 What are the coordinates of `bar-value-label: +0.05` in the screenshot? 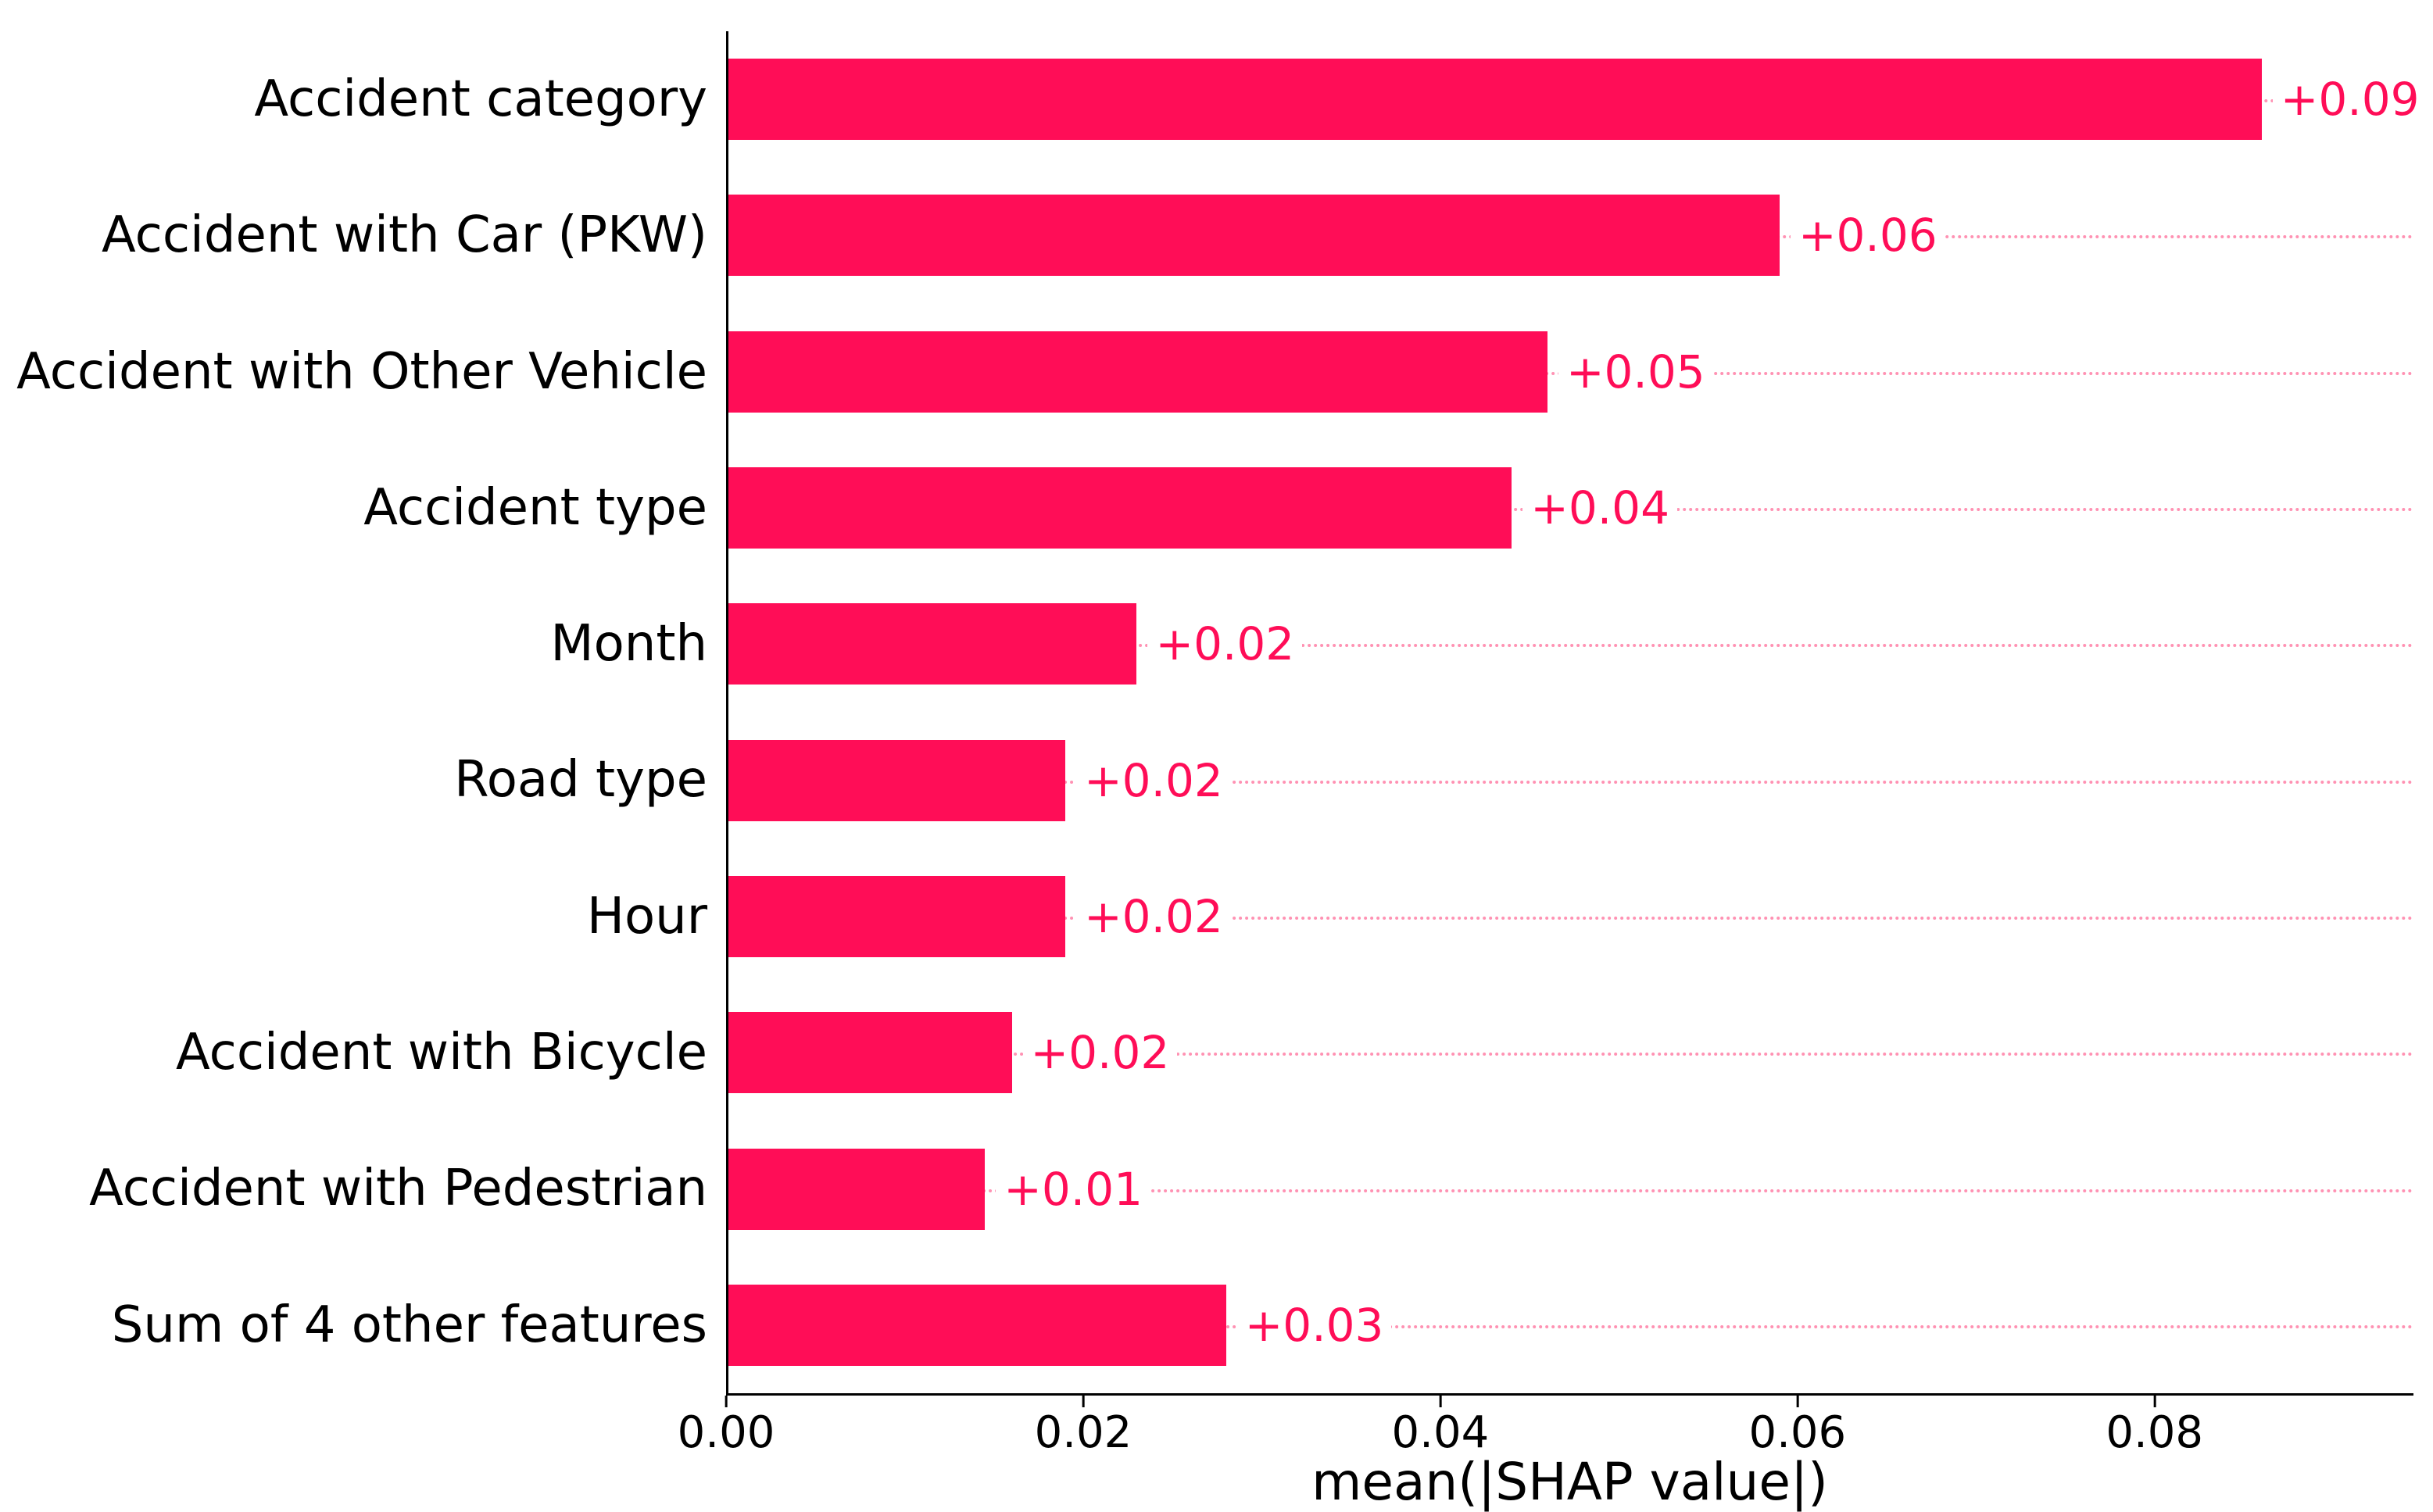 It's located at (1635, 372).